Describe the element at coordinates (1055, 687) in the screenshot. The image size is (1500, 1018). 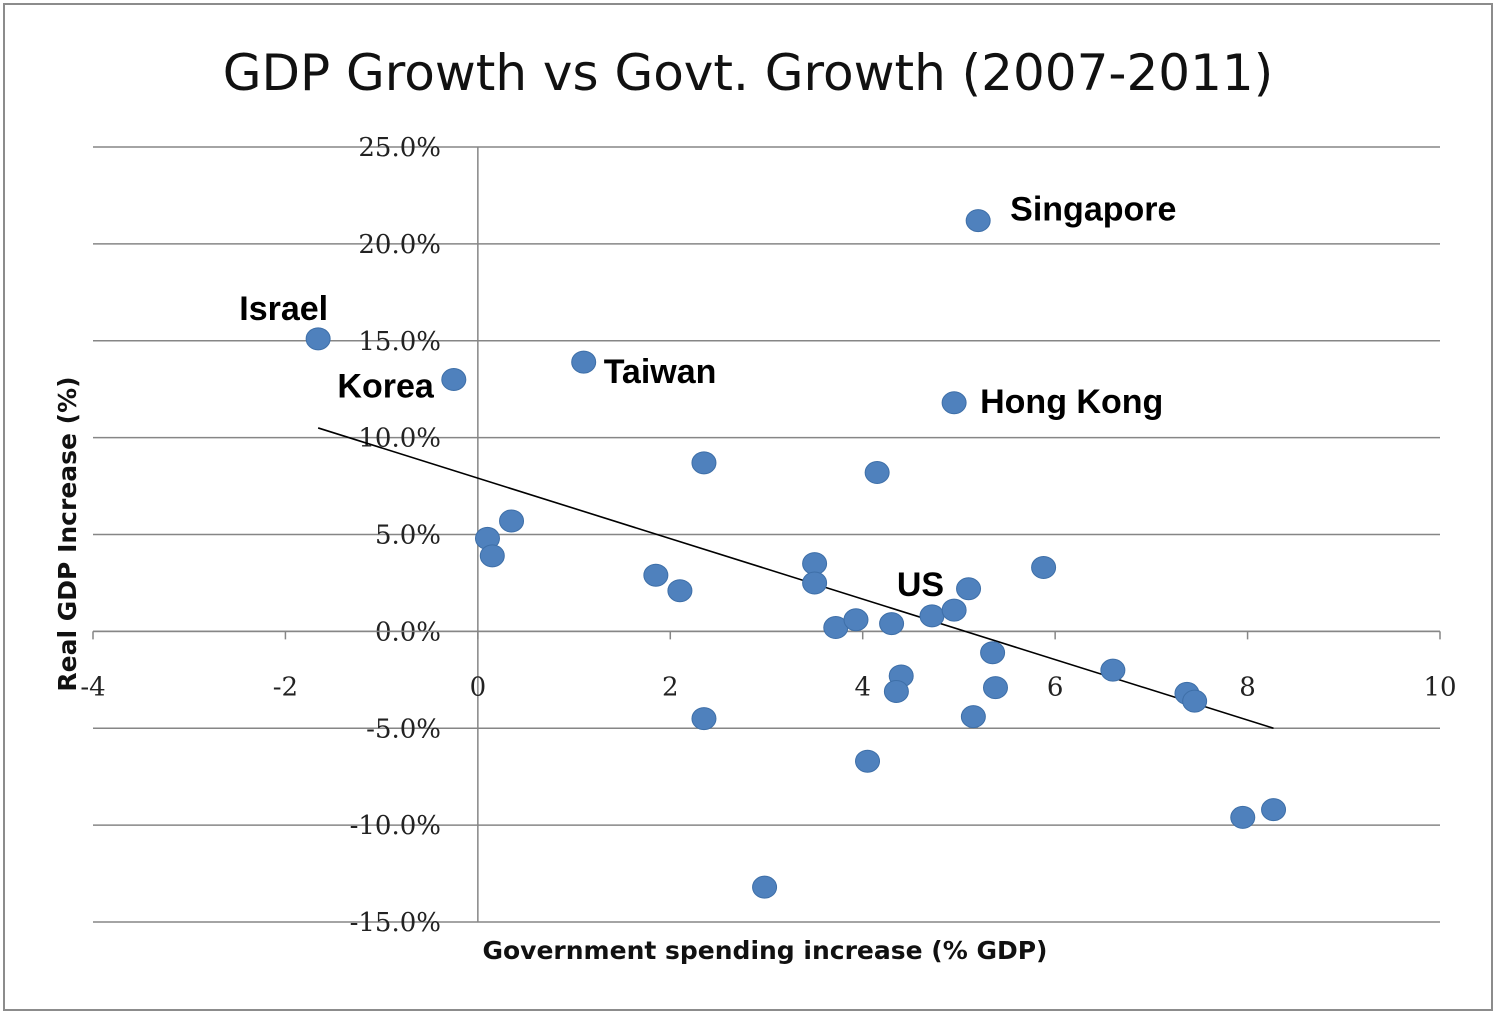
I see `x-tick-label: 6` at that location.